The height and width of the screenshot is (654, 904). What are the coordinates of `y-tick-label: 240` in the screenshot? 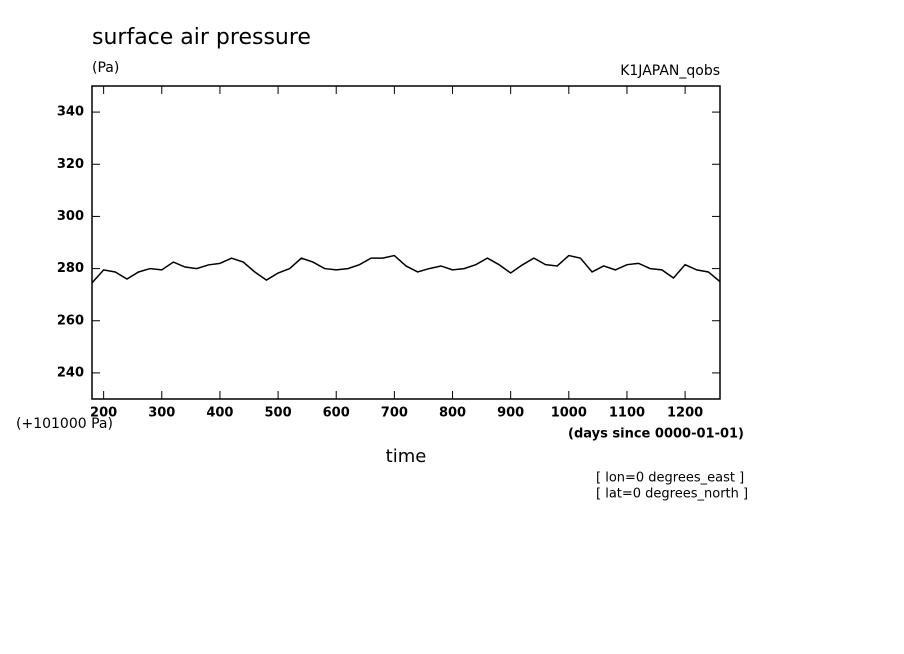 It's located at (70, 372).